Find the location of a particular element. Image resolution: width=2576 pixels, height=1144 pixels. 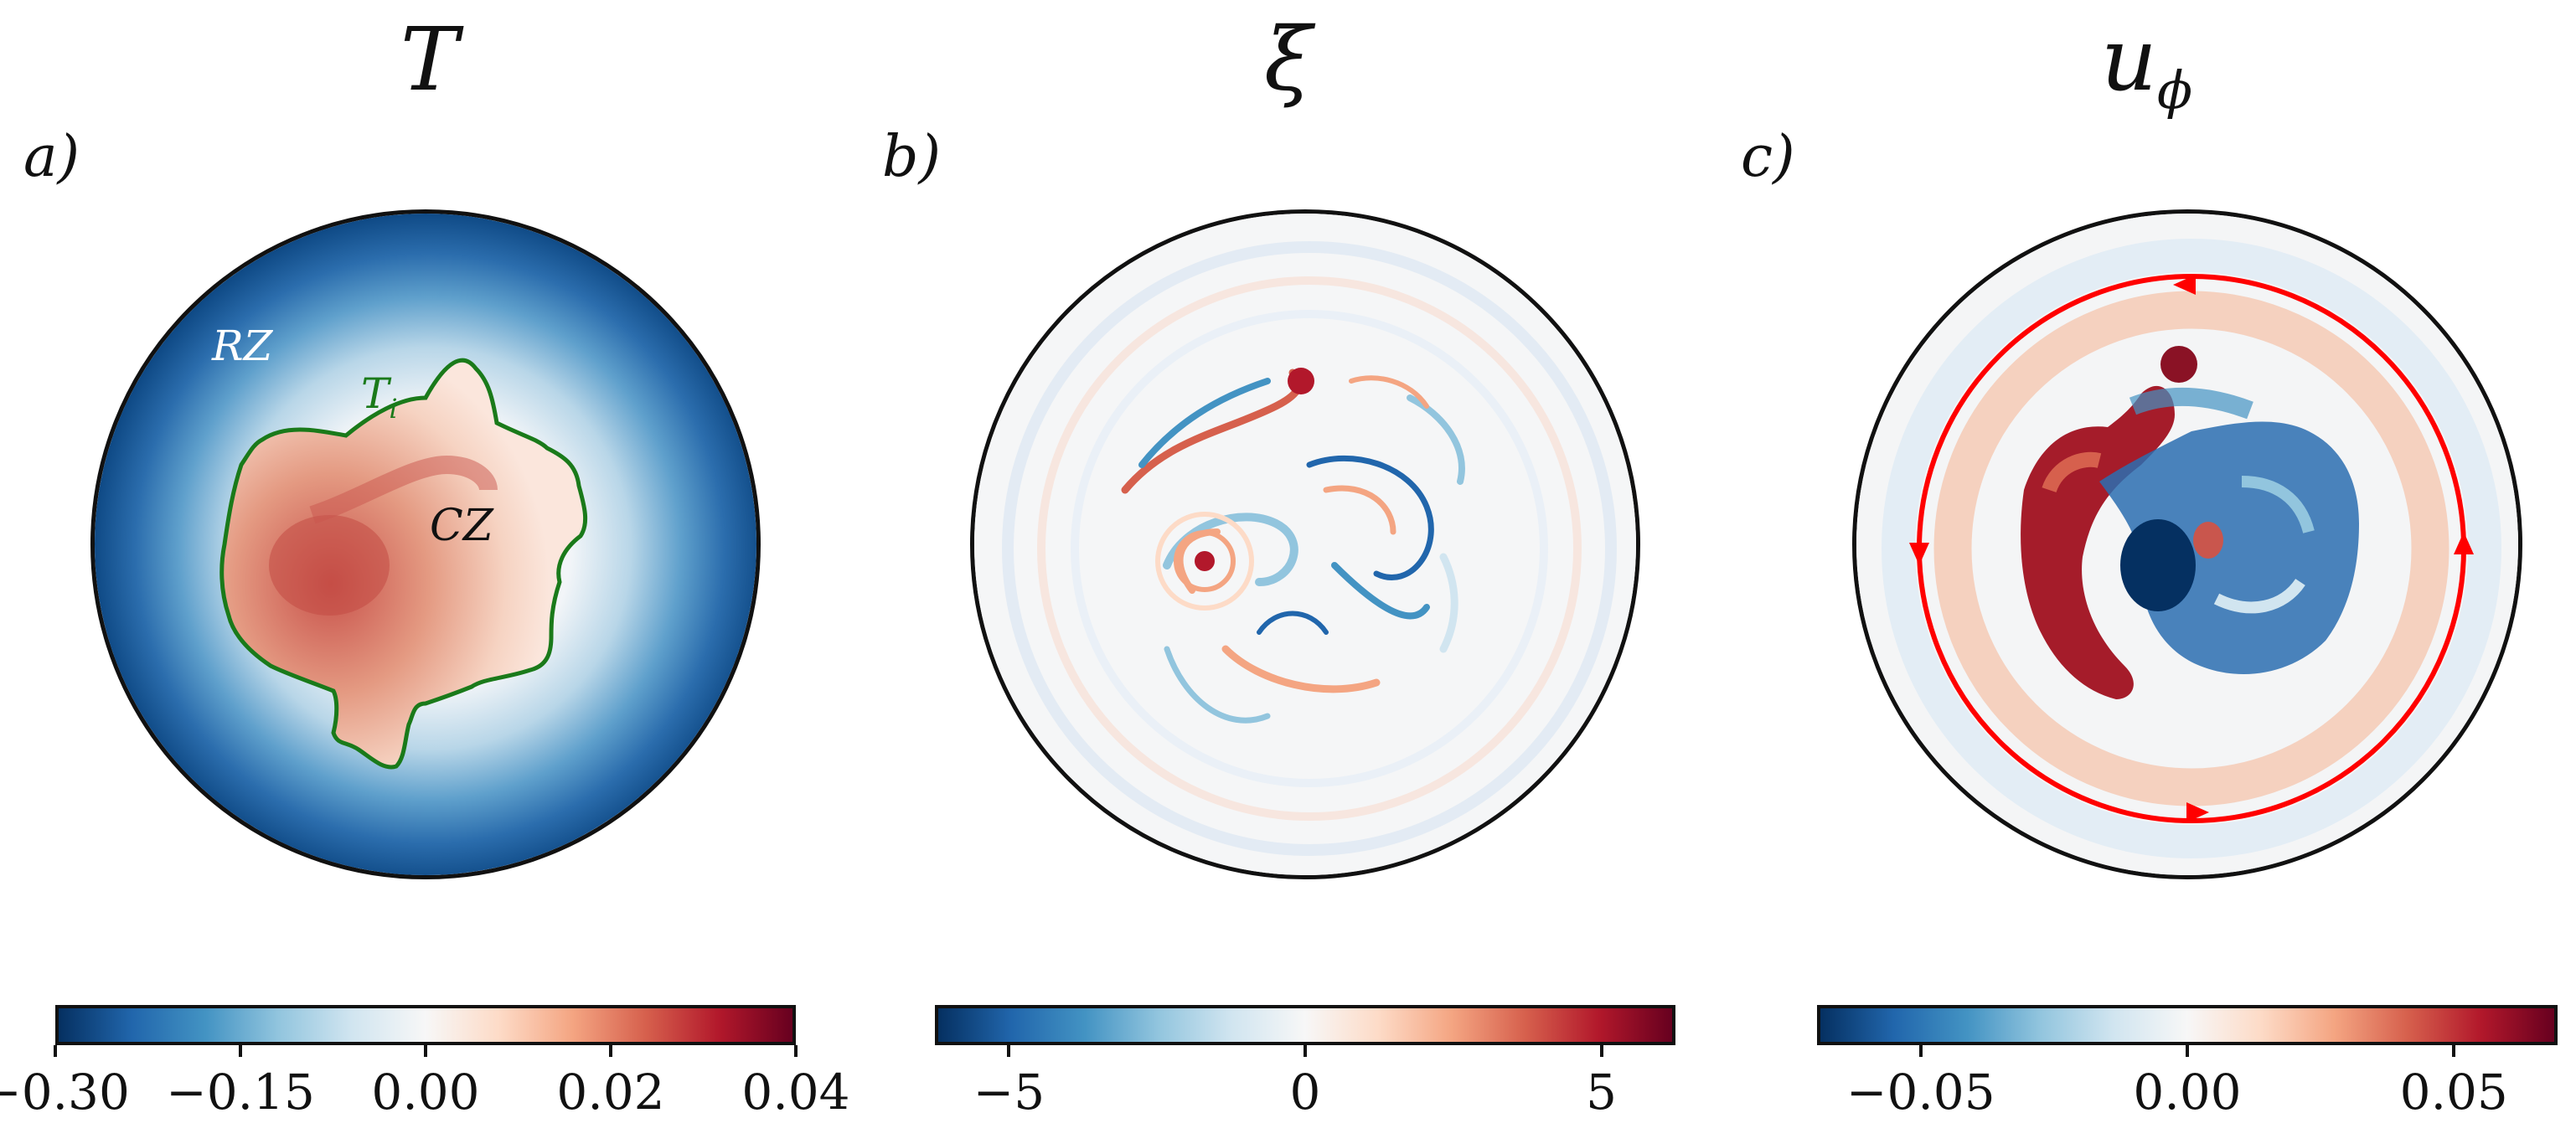

panel-tag-a: a) is located at coordinates (51, 157).